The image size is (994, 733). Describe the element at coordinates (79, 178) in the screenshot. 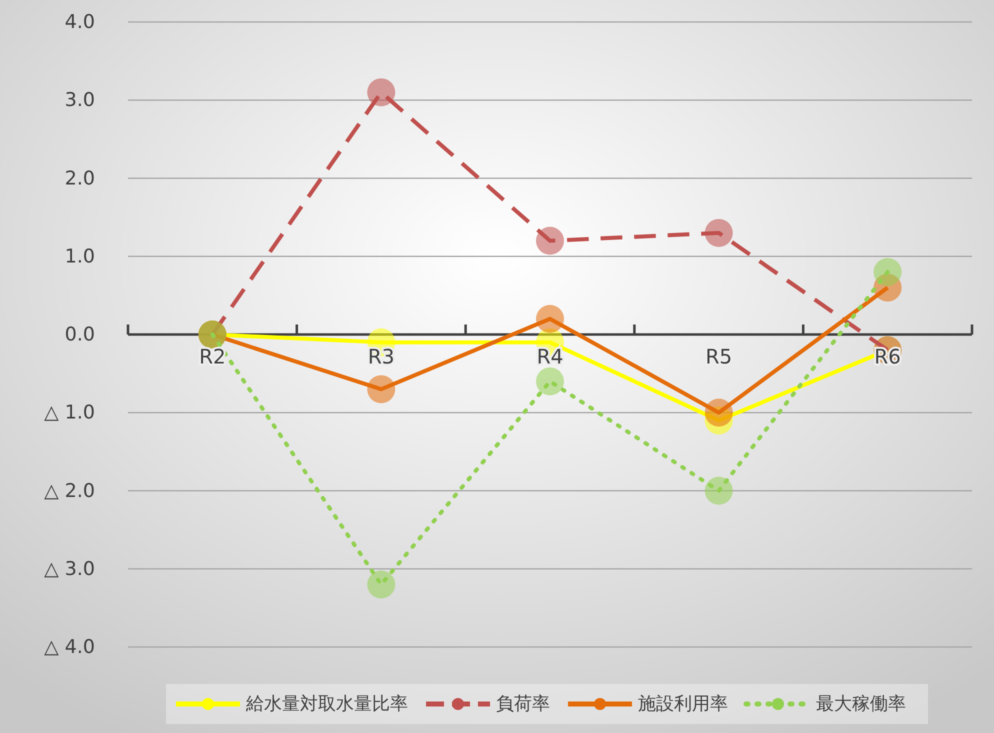

I see `y-tick-label: 2.0` at that location.